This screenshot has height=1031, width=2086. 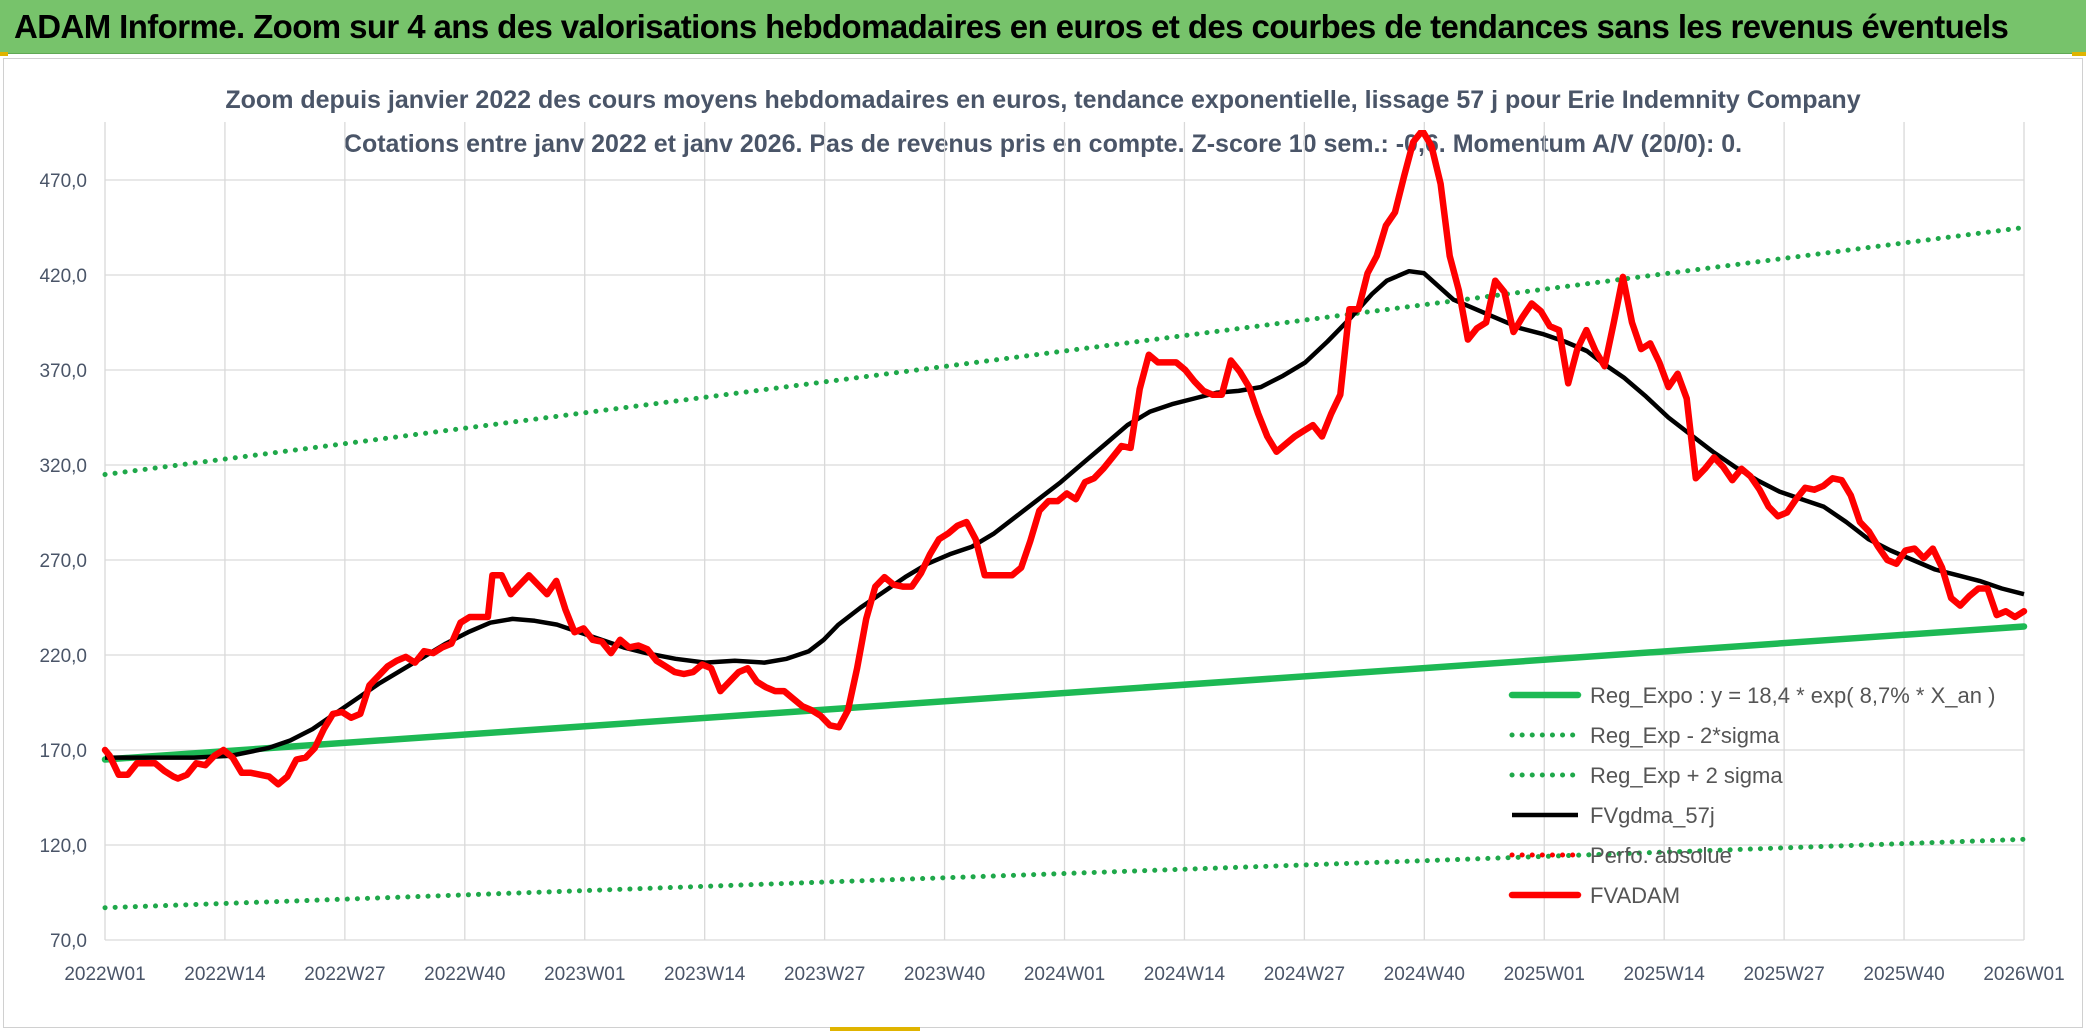 I want to click on y-tick-label: 420,0, so click(x=63, y=276).